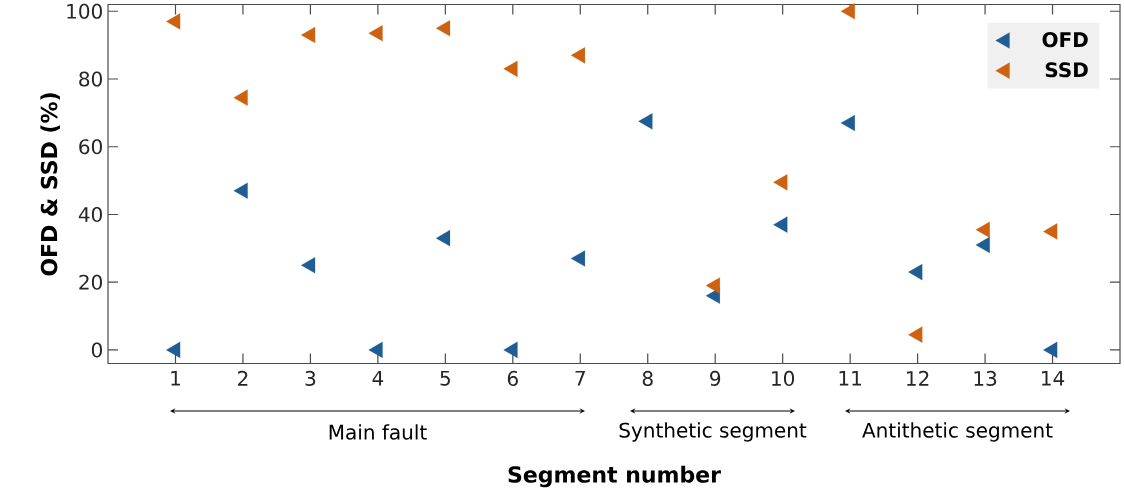 This screenshot has height=499, width=1124. What do you see at coordinates (715, 378) in the screenshot?
I see `x-tick-label: 9` at bounding box center [715, 378].